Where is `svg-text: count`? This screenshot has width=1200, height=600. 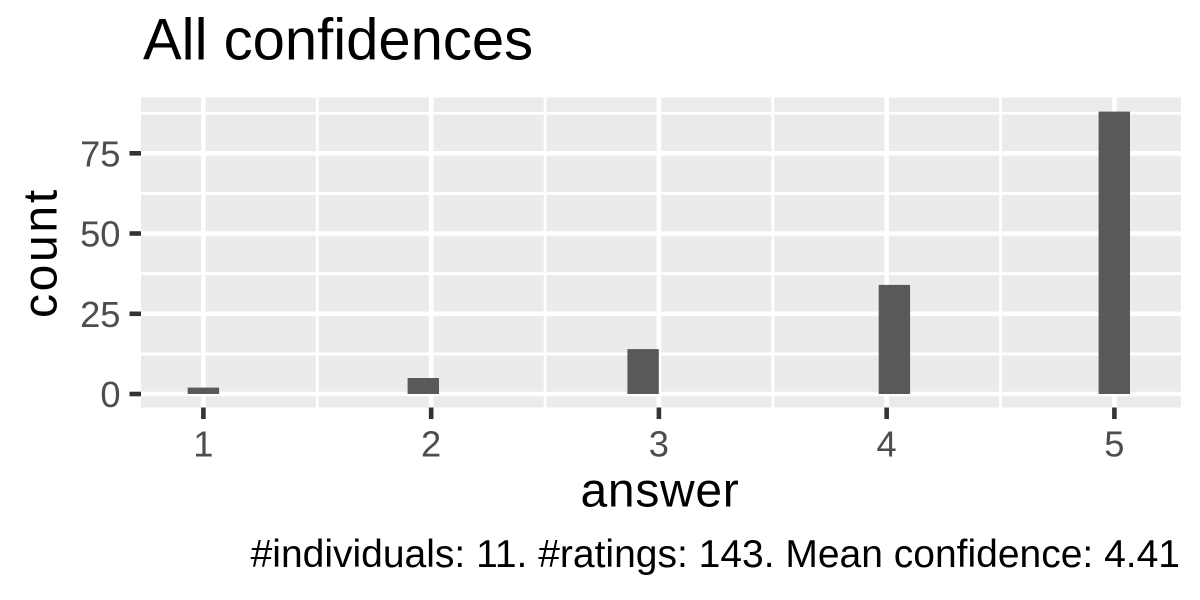 svg-text: count is located at coordinates (41, 252).